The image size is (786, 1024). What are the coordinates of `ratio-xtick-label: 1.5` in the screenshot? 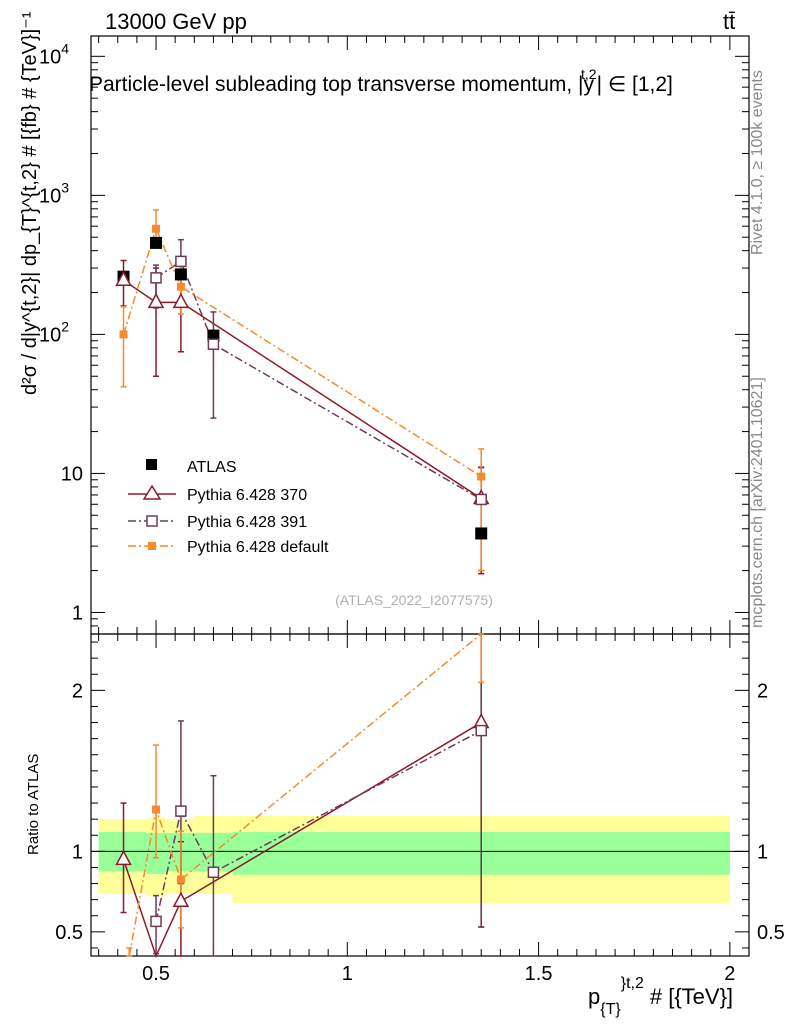 It's located at (539, 974).